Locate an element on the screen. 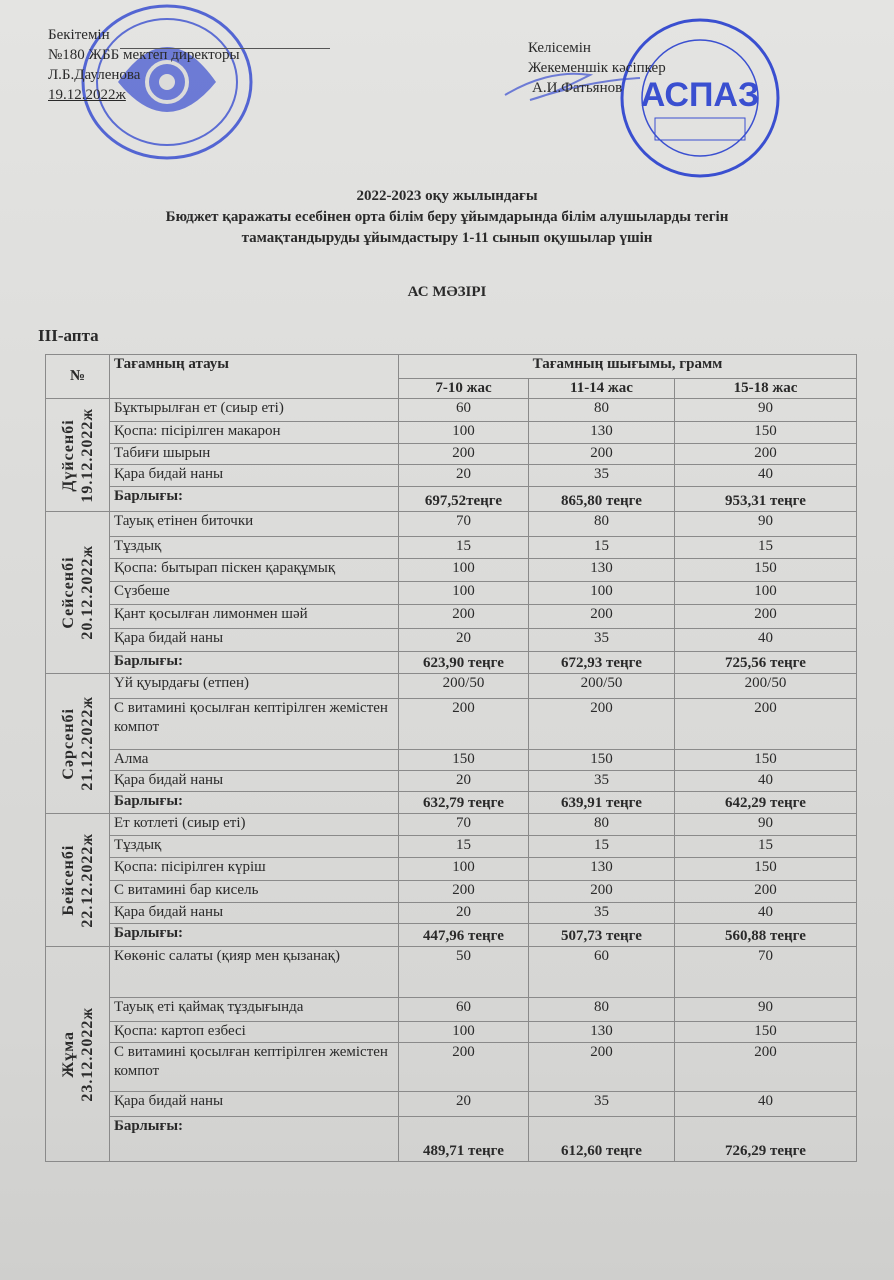 This screenshot has height=1280, width=894. dish-name: Бұктырылған ет (сиыр еті) is located at coordinates (254, 410).